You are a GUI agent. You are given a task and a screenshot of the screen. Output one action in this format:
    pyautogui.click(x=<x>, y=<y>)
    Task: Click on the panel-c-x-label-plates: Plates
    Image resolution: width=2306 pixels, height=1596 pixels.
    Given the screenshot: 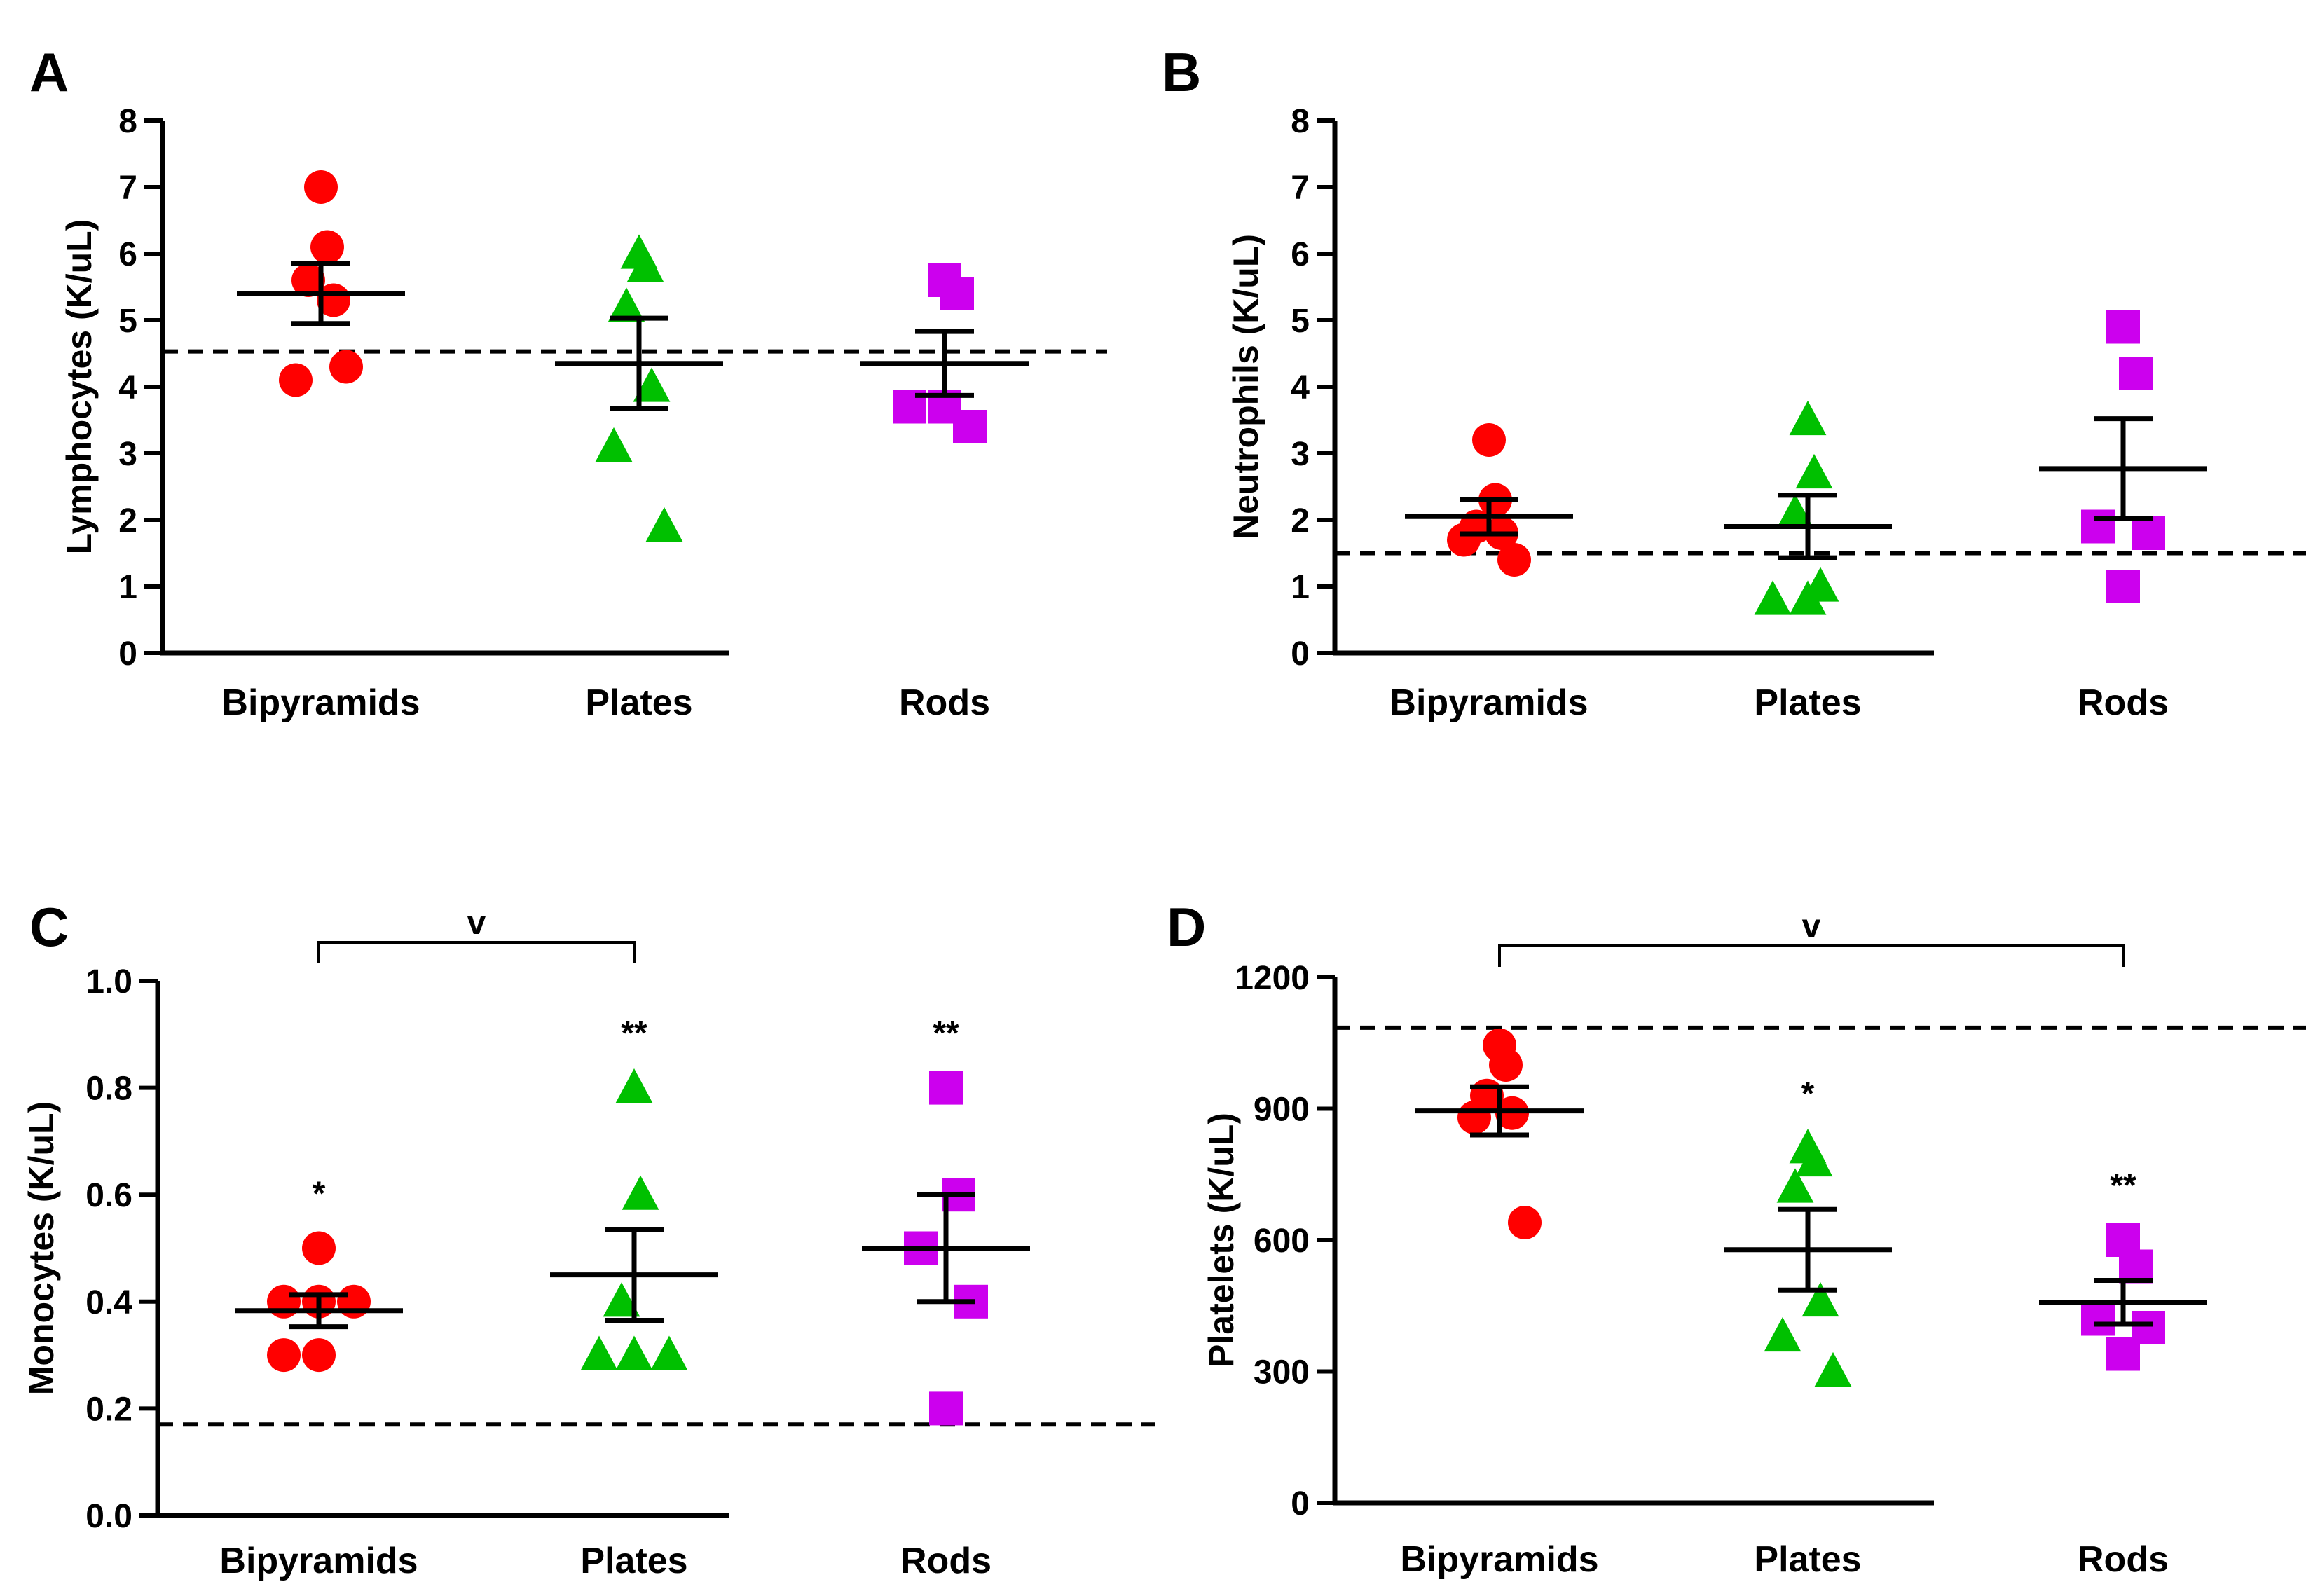 What is the action you would take?
    pyautogui.click(x=633, y=1561)
    